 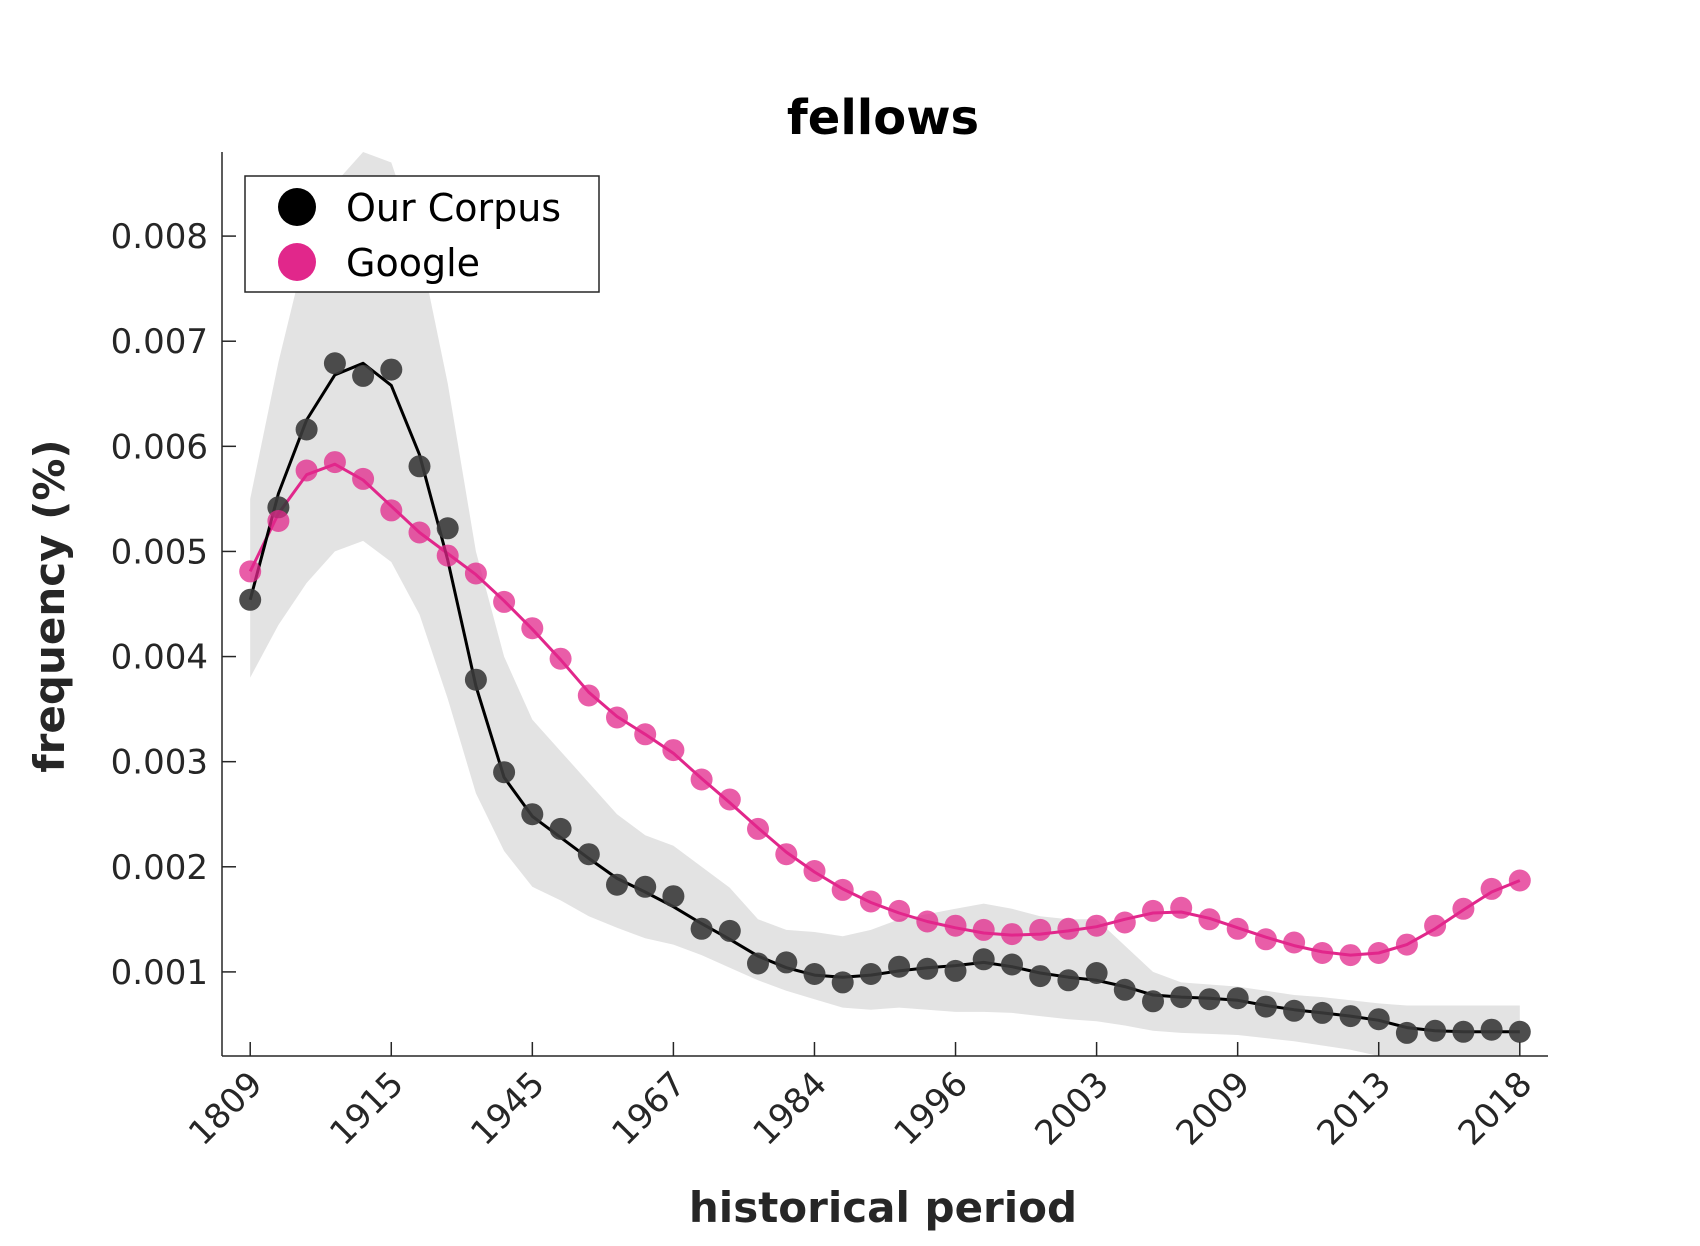 I want to click on legend-label-google: Google, so click(x=413, y=263).